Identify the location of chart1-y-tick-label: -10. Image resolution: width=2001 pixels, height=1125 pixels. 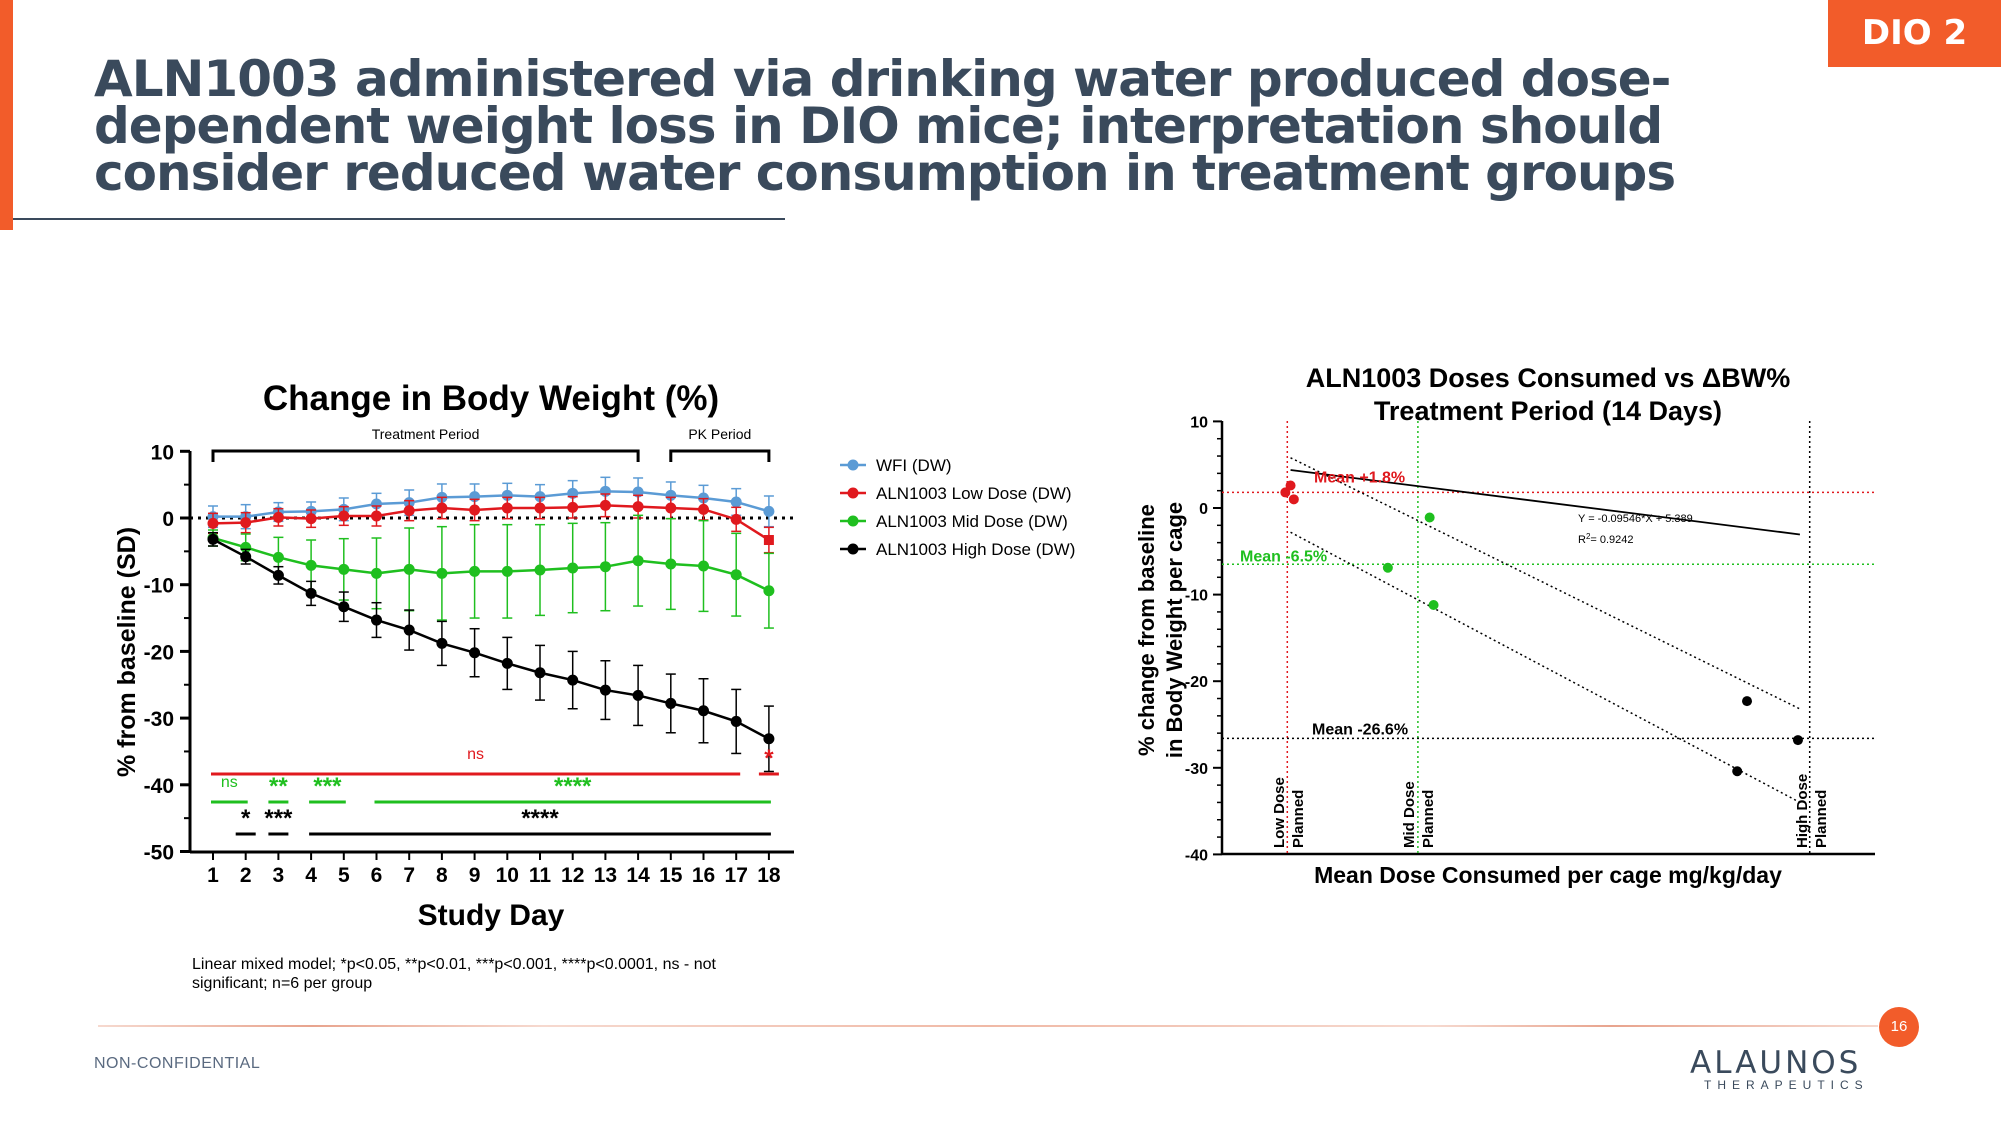
(159, 586).